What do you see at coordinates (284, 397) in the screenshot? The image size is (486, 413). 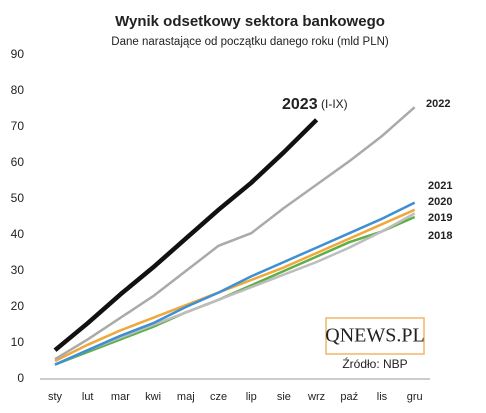 I see `x-tick-label: sie` at bounding box center [284, 397].